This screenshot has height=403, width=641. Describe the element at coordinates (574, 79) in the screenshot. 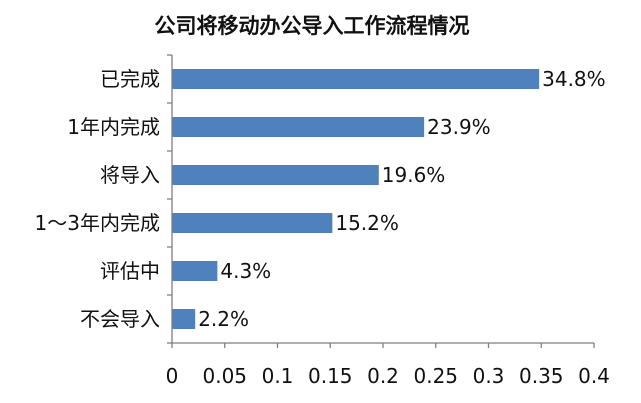

I see `data-label: 34.8%` at that location.